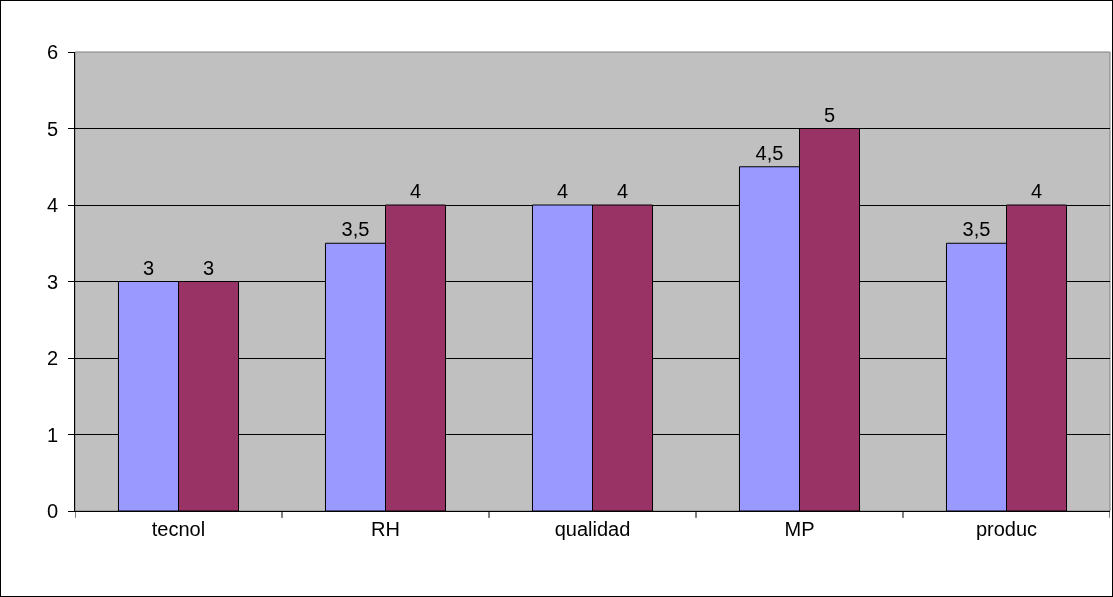  Describe the element at coordinates (829, 114) in the screenshot. I see `data-label: 5` at that location.